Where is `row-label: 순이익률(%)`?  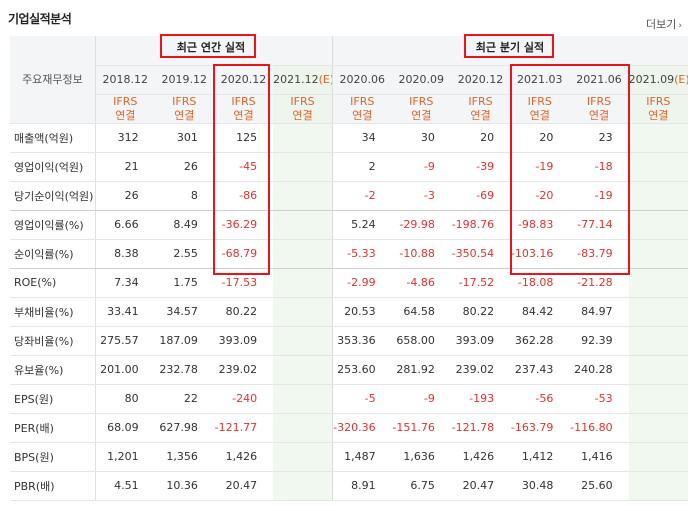
row-label: 순이익률(%) is located at coordinates (53, 254).